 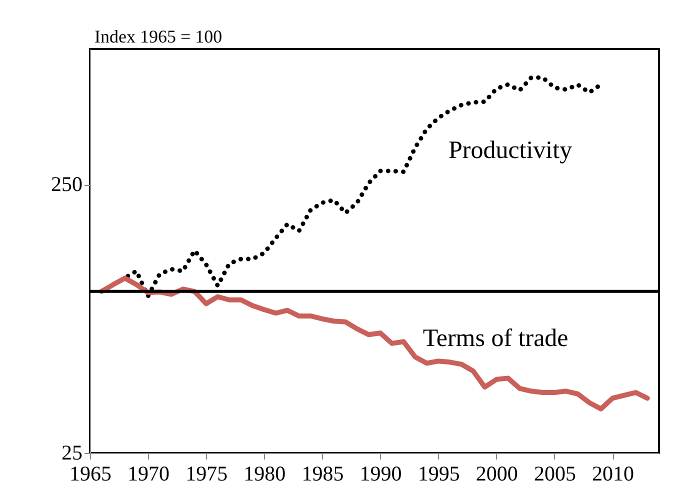 What do you see at coordinates (91, 474) in the screenshot?
I see `x-tick-label: 1965` at bounding box center [91, 474].